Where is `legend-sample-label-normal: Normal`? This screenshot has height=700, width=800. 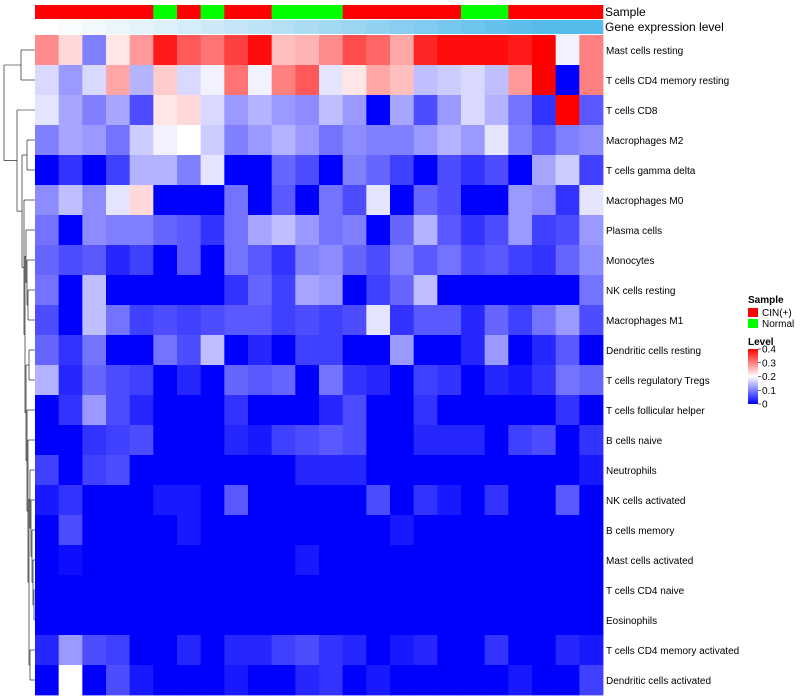
legend-sample-label-normal: Normal is located at coordinates (778, 324).